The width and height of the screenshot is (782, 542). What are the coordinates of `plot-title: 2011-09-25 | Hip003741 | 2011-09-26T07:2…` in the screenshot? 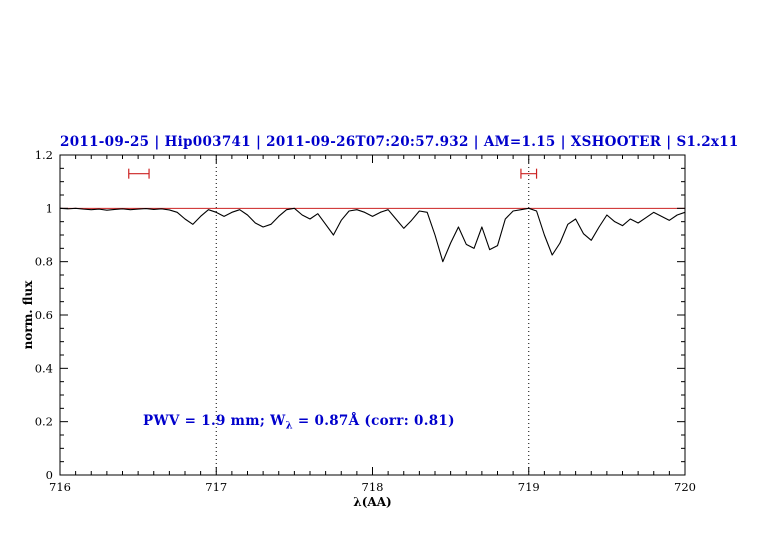 It's located at (399, 142).